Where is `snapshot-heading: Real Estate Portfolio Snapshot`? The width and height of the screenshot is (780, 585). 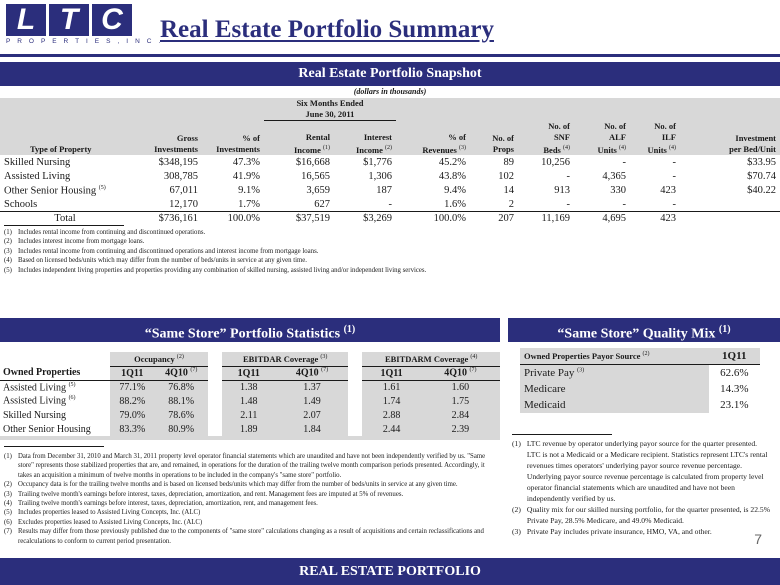
snapshot-heading: Real Estate Portfolio Snapshot is located at coordinates (390, 74).